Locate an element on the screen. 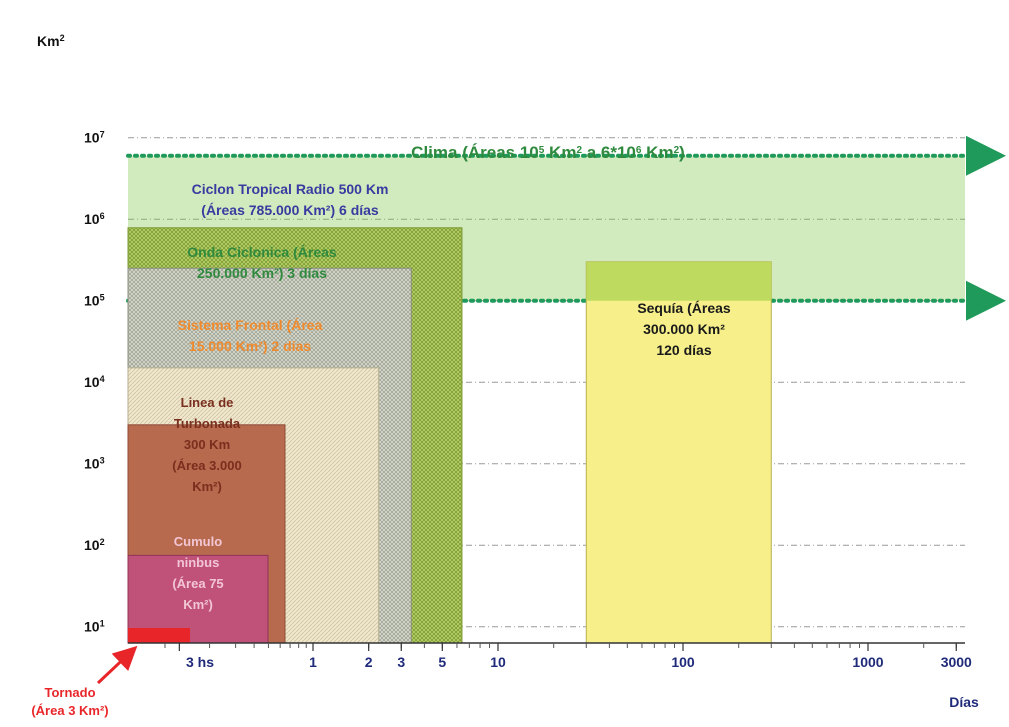 The height and width of the screenshot is (727, 1009). x-tick-label: 3 hs is located at coordinates (200, 662).